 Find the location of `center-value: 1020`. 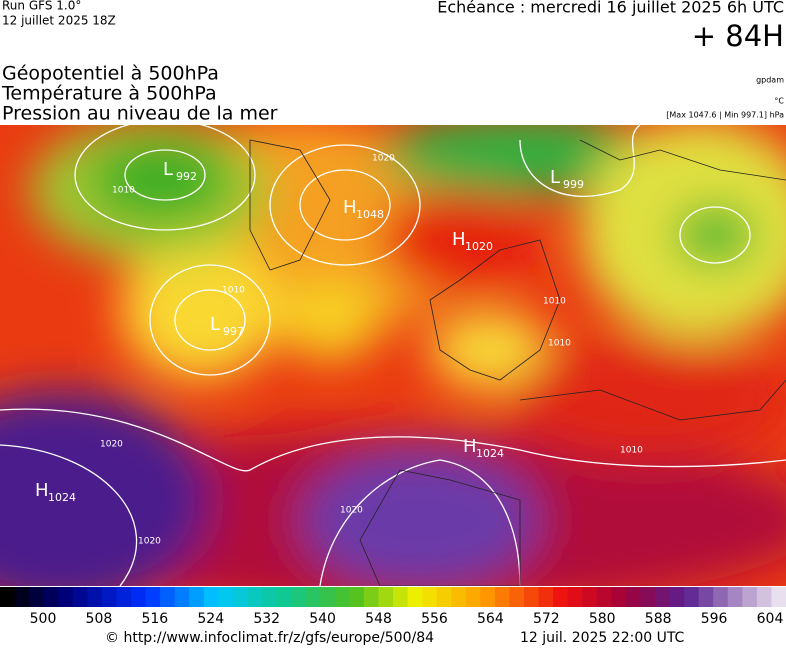

center-value: 1020 is located at coordinates (479, 246).